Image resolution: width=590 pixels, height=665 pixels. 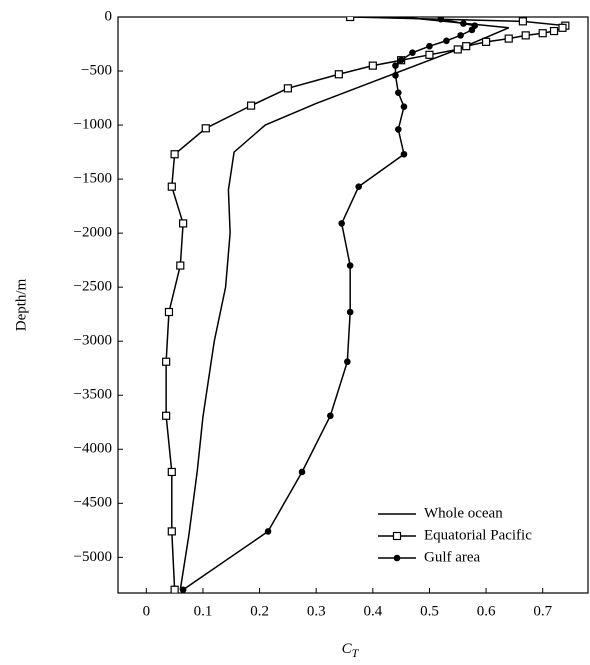 I want to click on x-tick-label: 0.3, so click(x=316, y=611).